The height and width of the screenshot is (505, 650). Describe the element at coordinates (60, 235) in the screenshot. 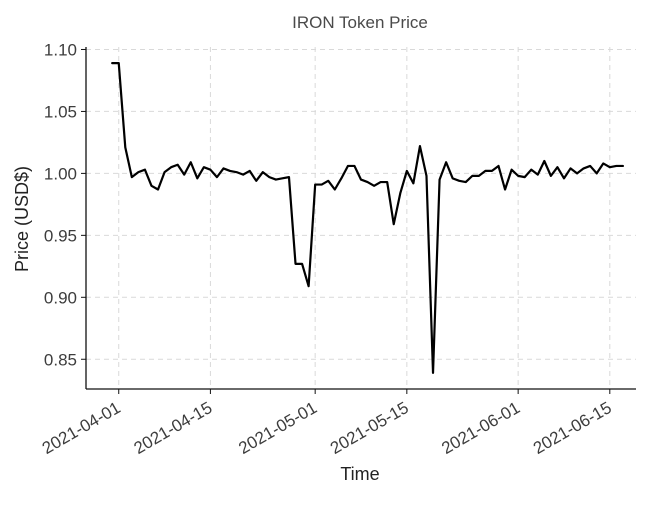

I see `y-tick-label: 0.95` at that location.